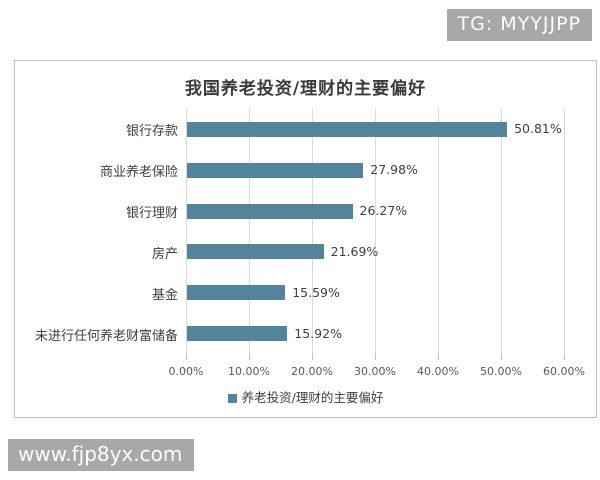  I want to click on x-tick-label: 30.00%, so click(375, 371).